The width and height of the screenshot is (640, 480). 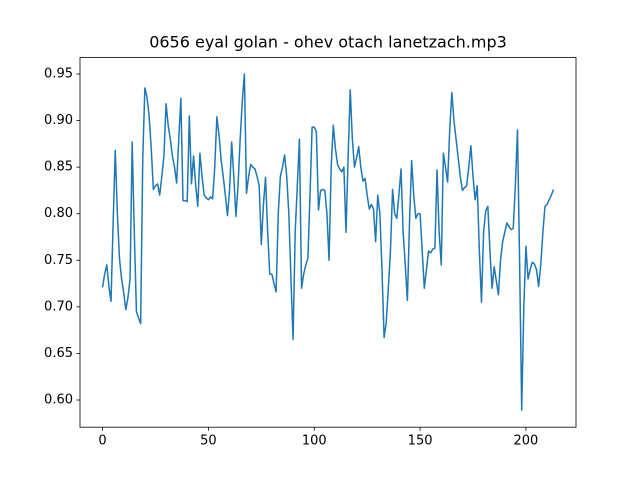 I want to click on y-tick-label: 0.95, so click(x=58, y=73).